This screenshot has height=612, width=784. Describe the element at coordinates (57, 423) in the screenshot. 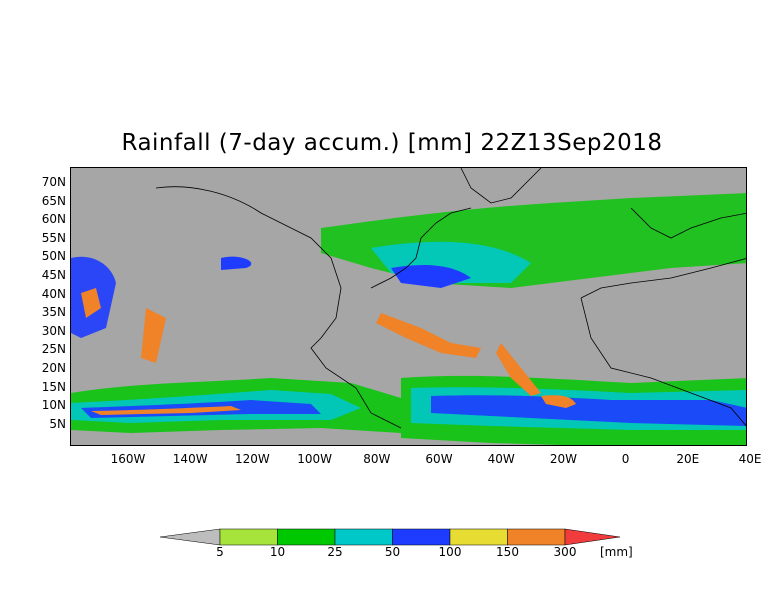

I see `latitude-label: 5N` at that location.